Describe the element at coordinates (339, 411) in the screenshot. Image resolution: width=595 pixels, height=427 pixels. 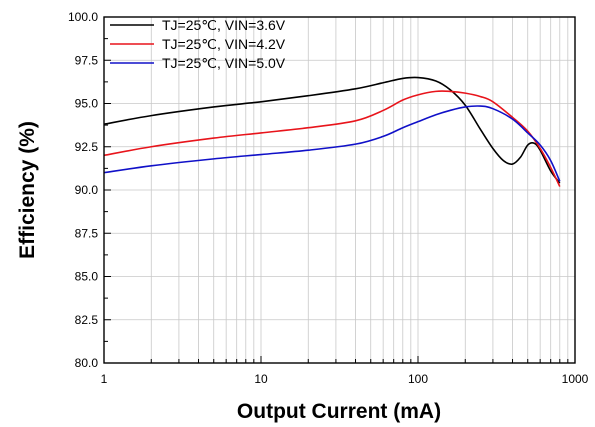
I see `x-axis-title: Output Current (mA)` at that location.